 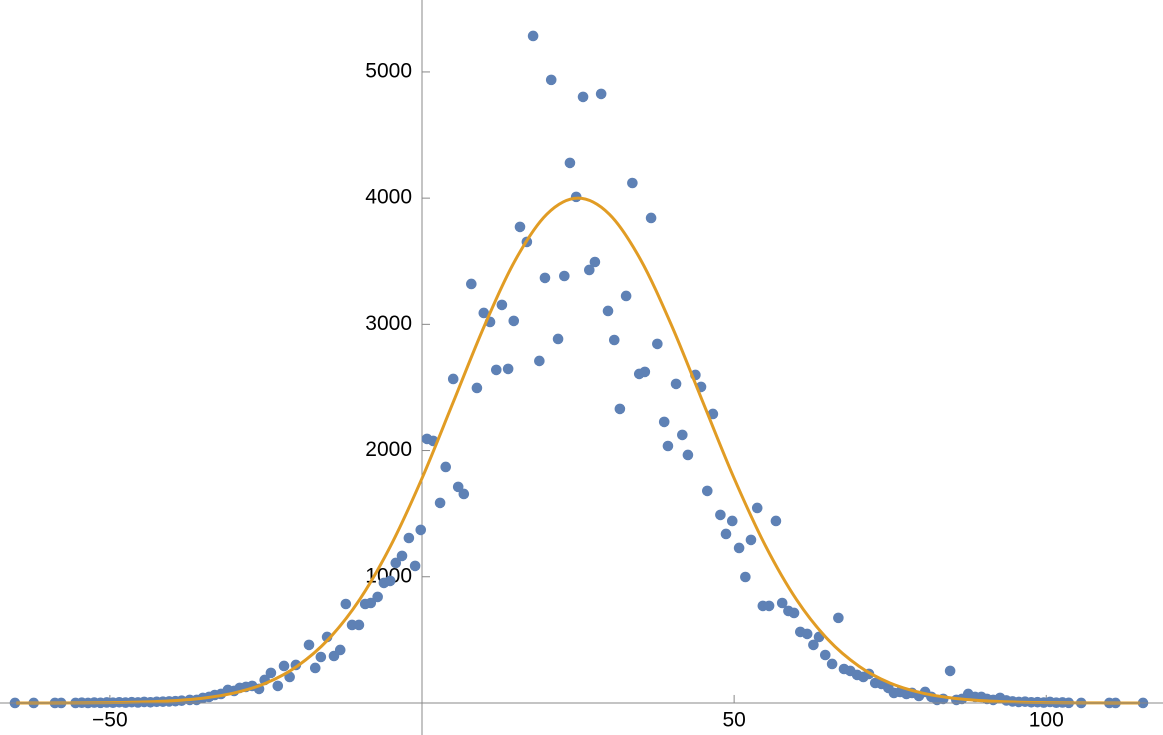 What do you see at coordinates (1046, 719) in the screenshot?
I see `x-tick-label: 100` at bounding box center [1046, 719].